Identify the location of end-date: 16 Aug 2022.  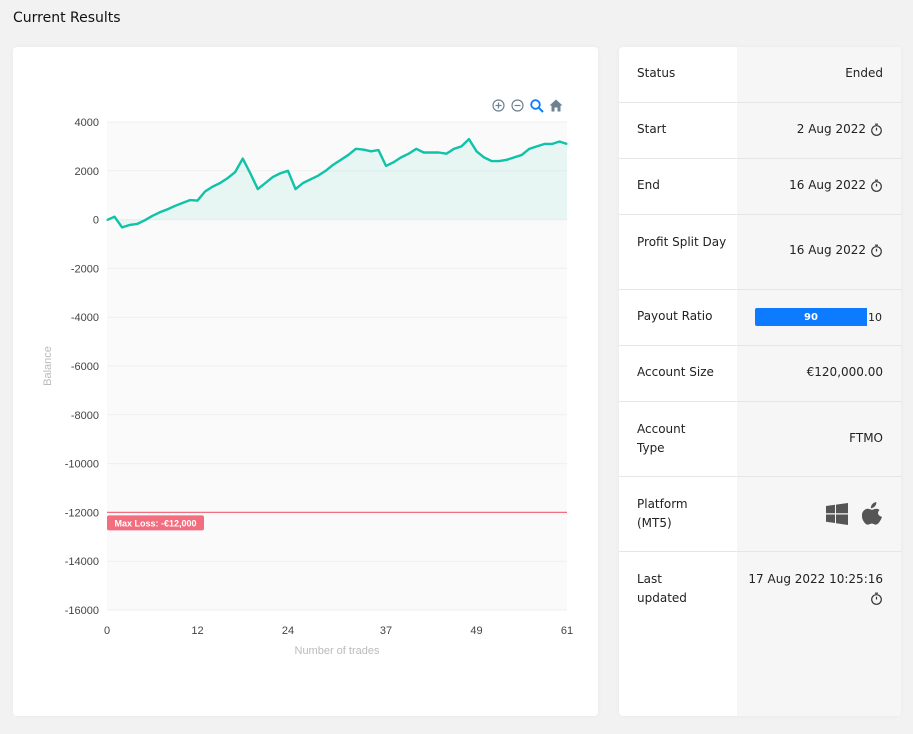
(827, 185).